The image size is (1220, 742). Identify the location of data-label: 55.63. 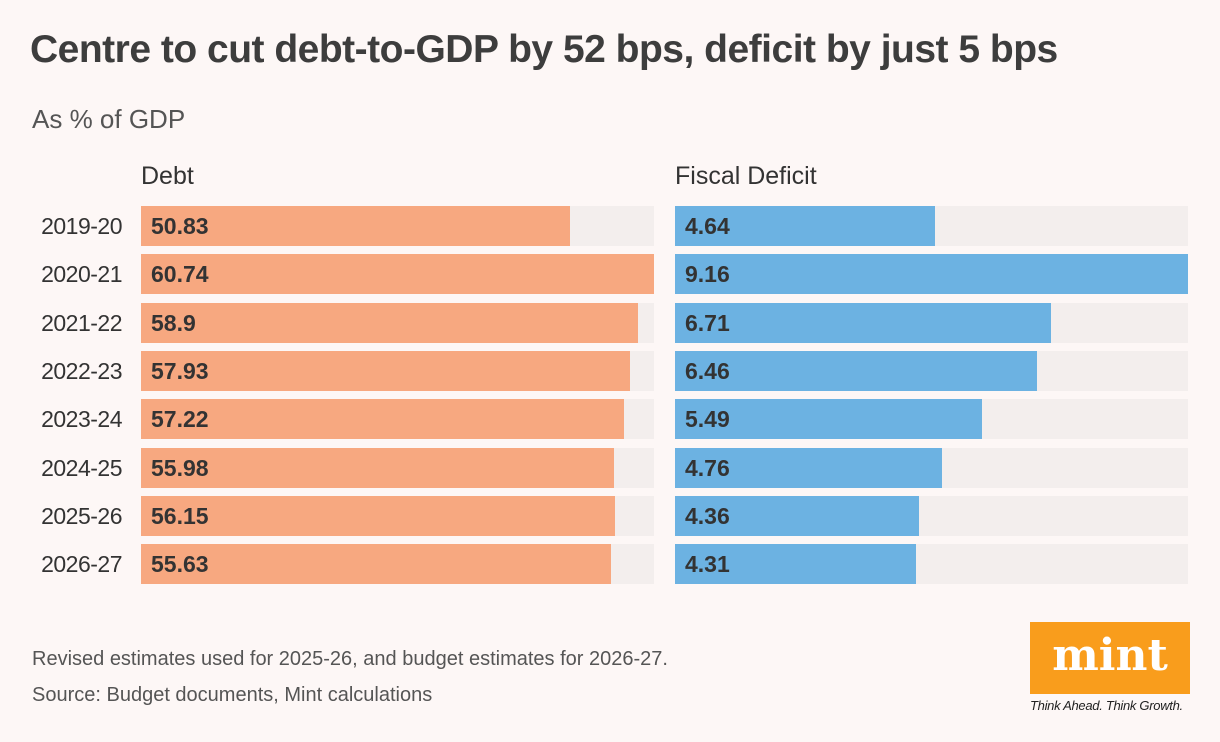
(180, 564).